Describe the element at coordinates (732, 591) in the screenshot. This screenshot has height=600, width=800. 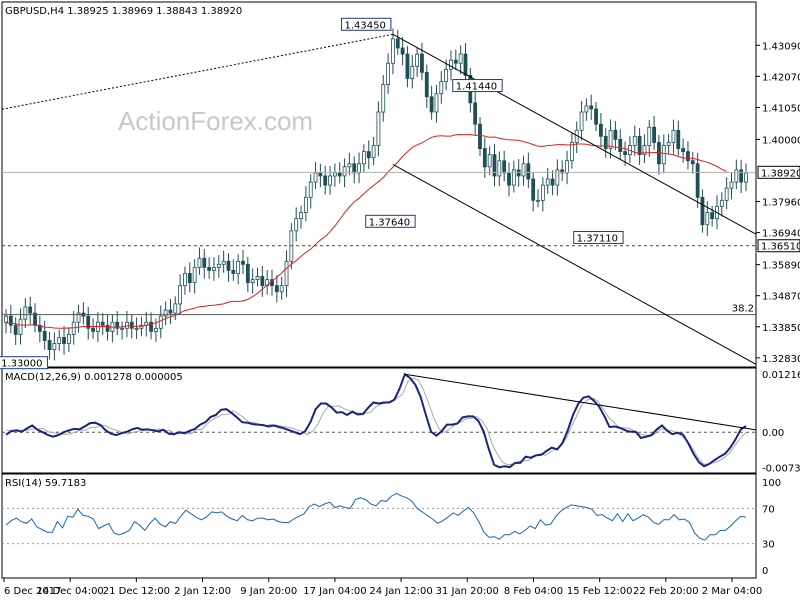
I see `time-tick-label: 2 Mar 04:00` at that location.